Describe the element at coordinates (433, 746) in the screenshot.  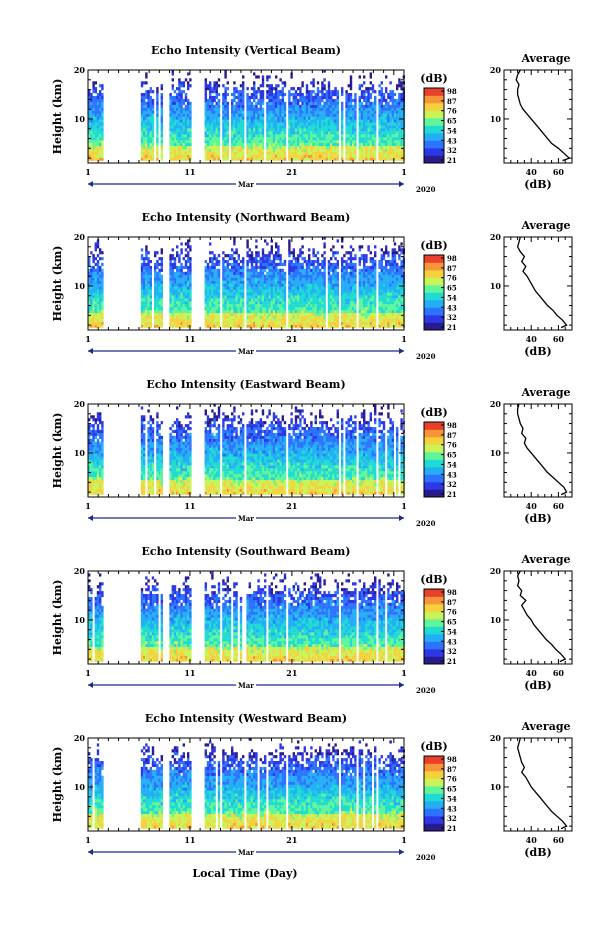
I see `colorbar-unit: (dB)` at that location.